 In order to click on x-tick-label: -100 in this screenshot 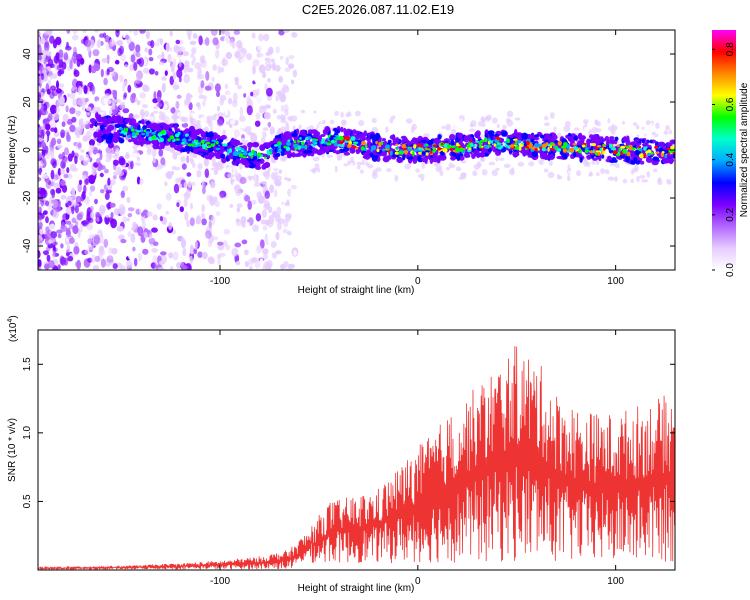, I will do `click(220, 281)`.